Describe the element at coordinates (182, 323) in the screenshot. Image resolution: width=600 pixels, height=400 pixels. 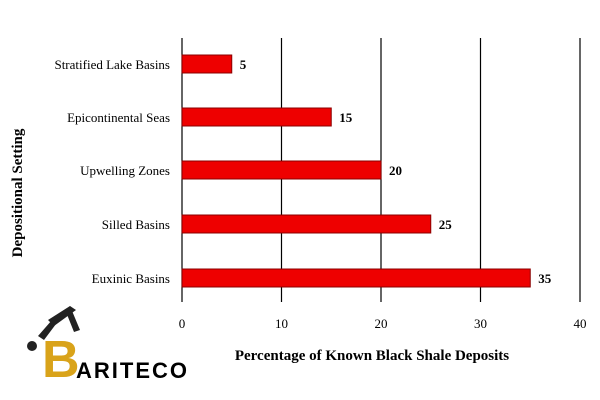
I see `x-tick-label: 0` at that location.